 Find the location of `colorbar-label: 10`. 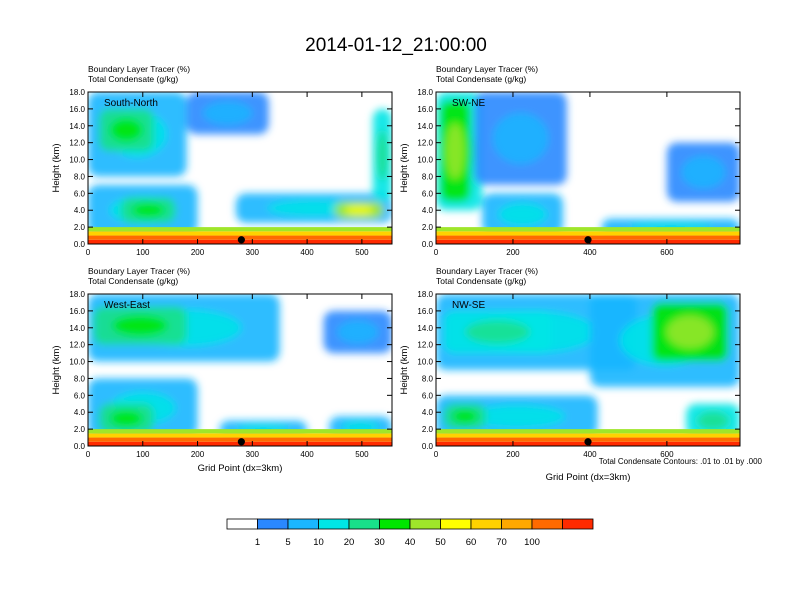

colorbar-label: 10 is located at coordinates (318, 542).